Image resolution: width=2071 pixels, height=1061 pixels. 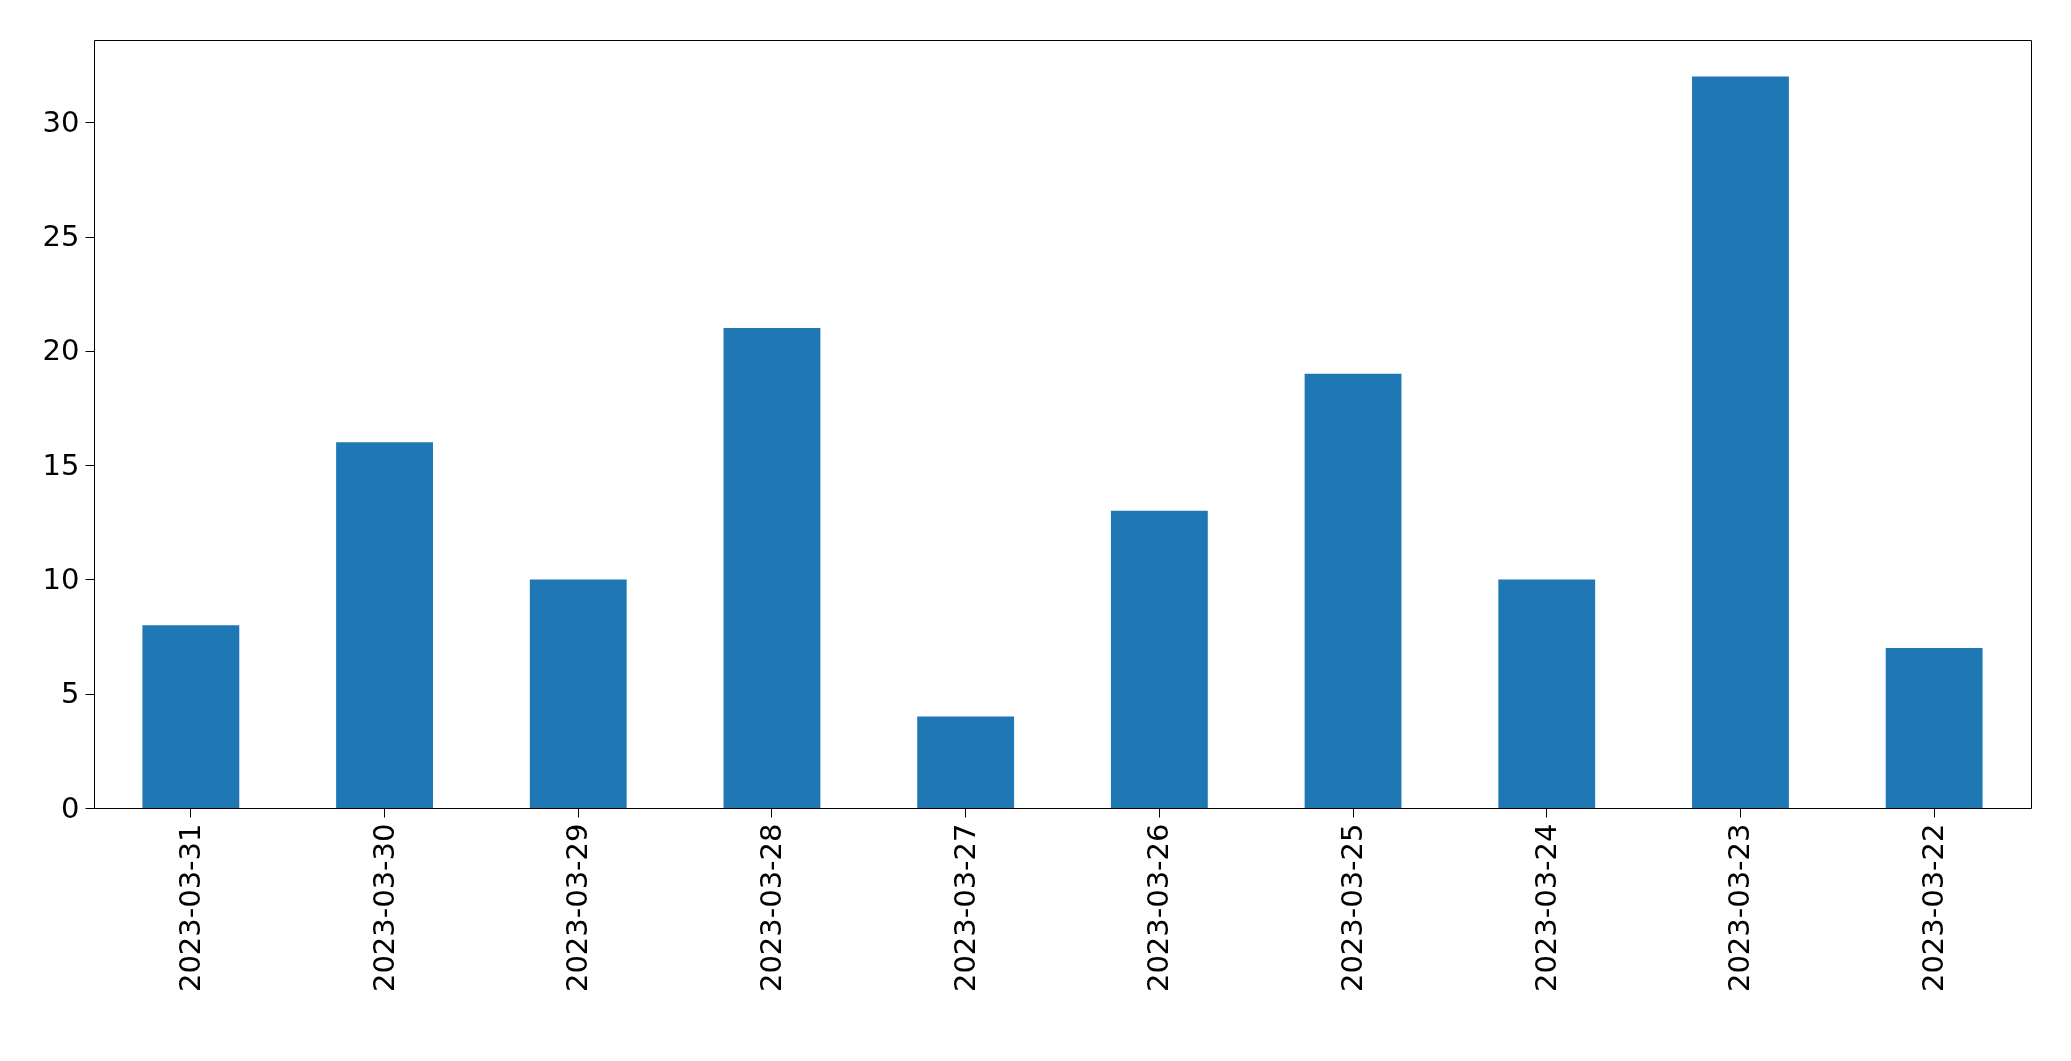 What do you see at coordinates (70, 693) in the screenshot?
I see `y-tick-label: 5` at bounding box center [70, 693].